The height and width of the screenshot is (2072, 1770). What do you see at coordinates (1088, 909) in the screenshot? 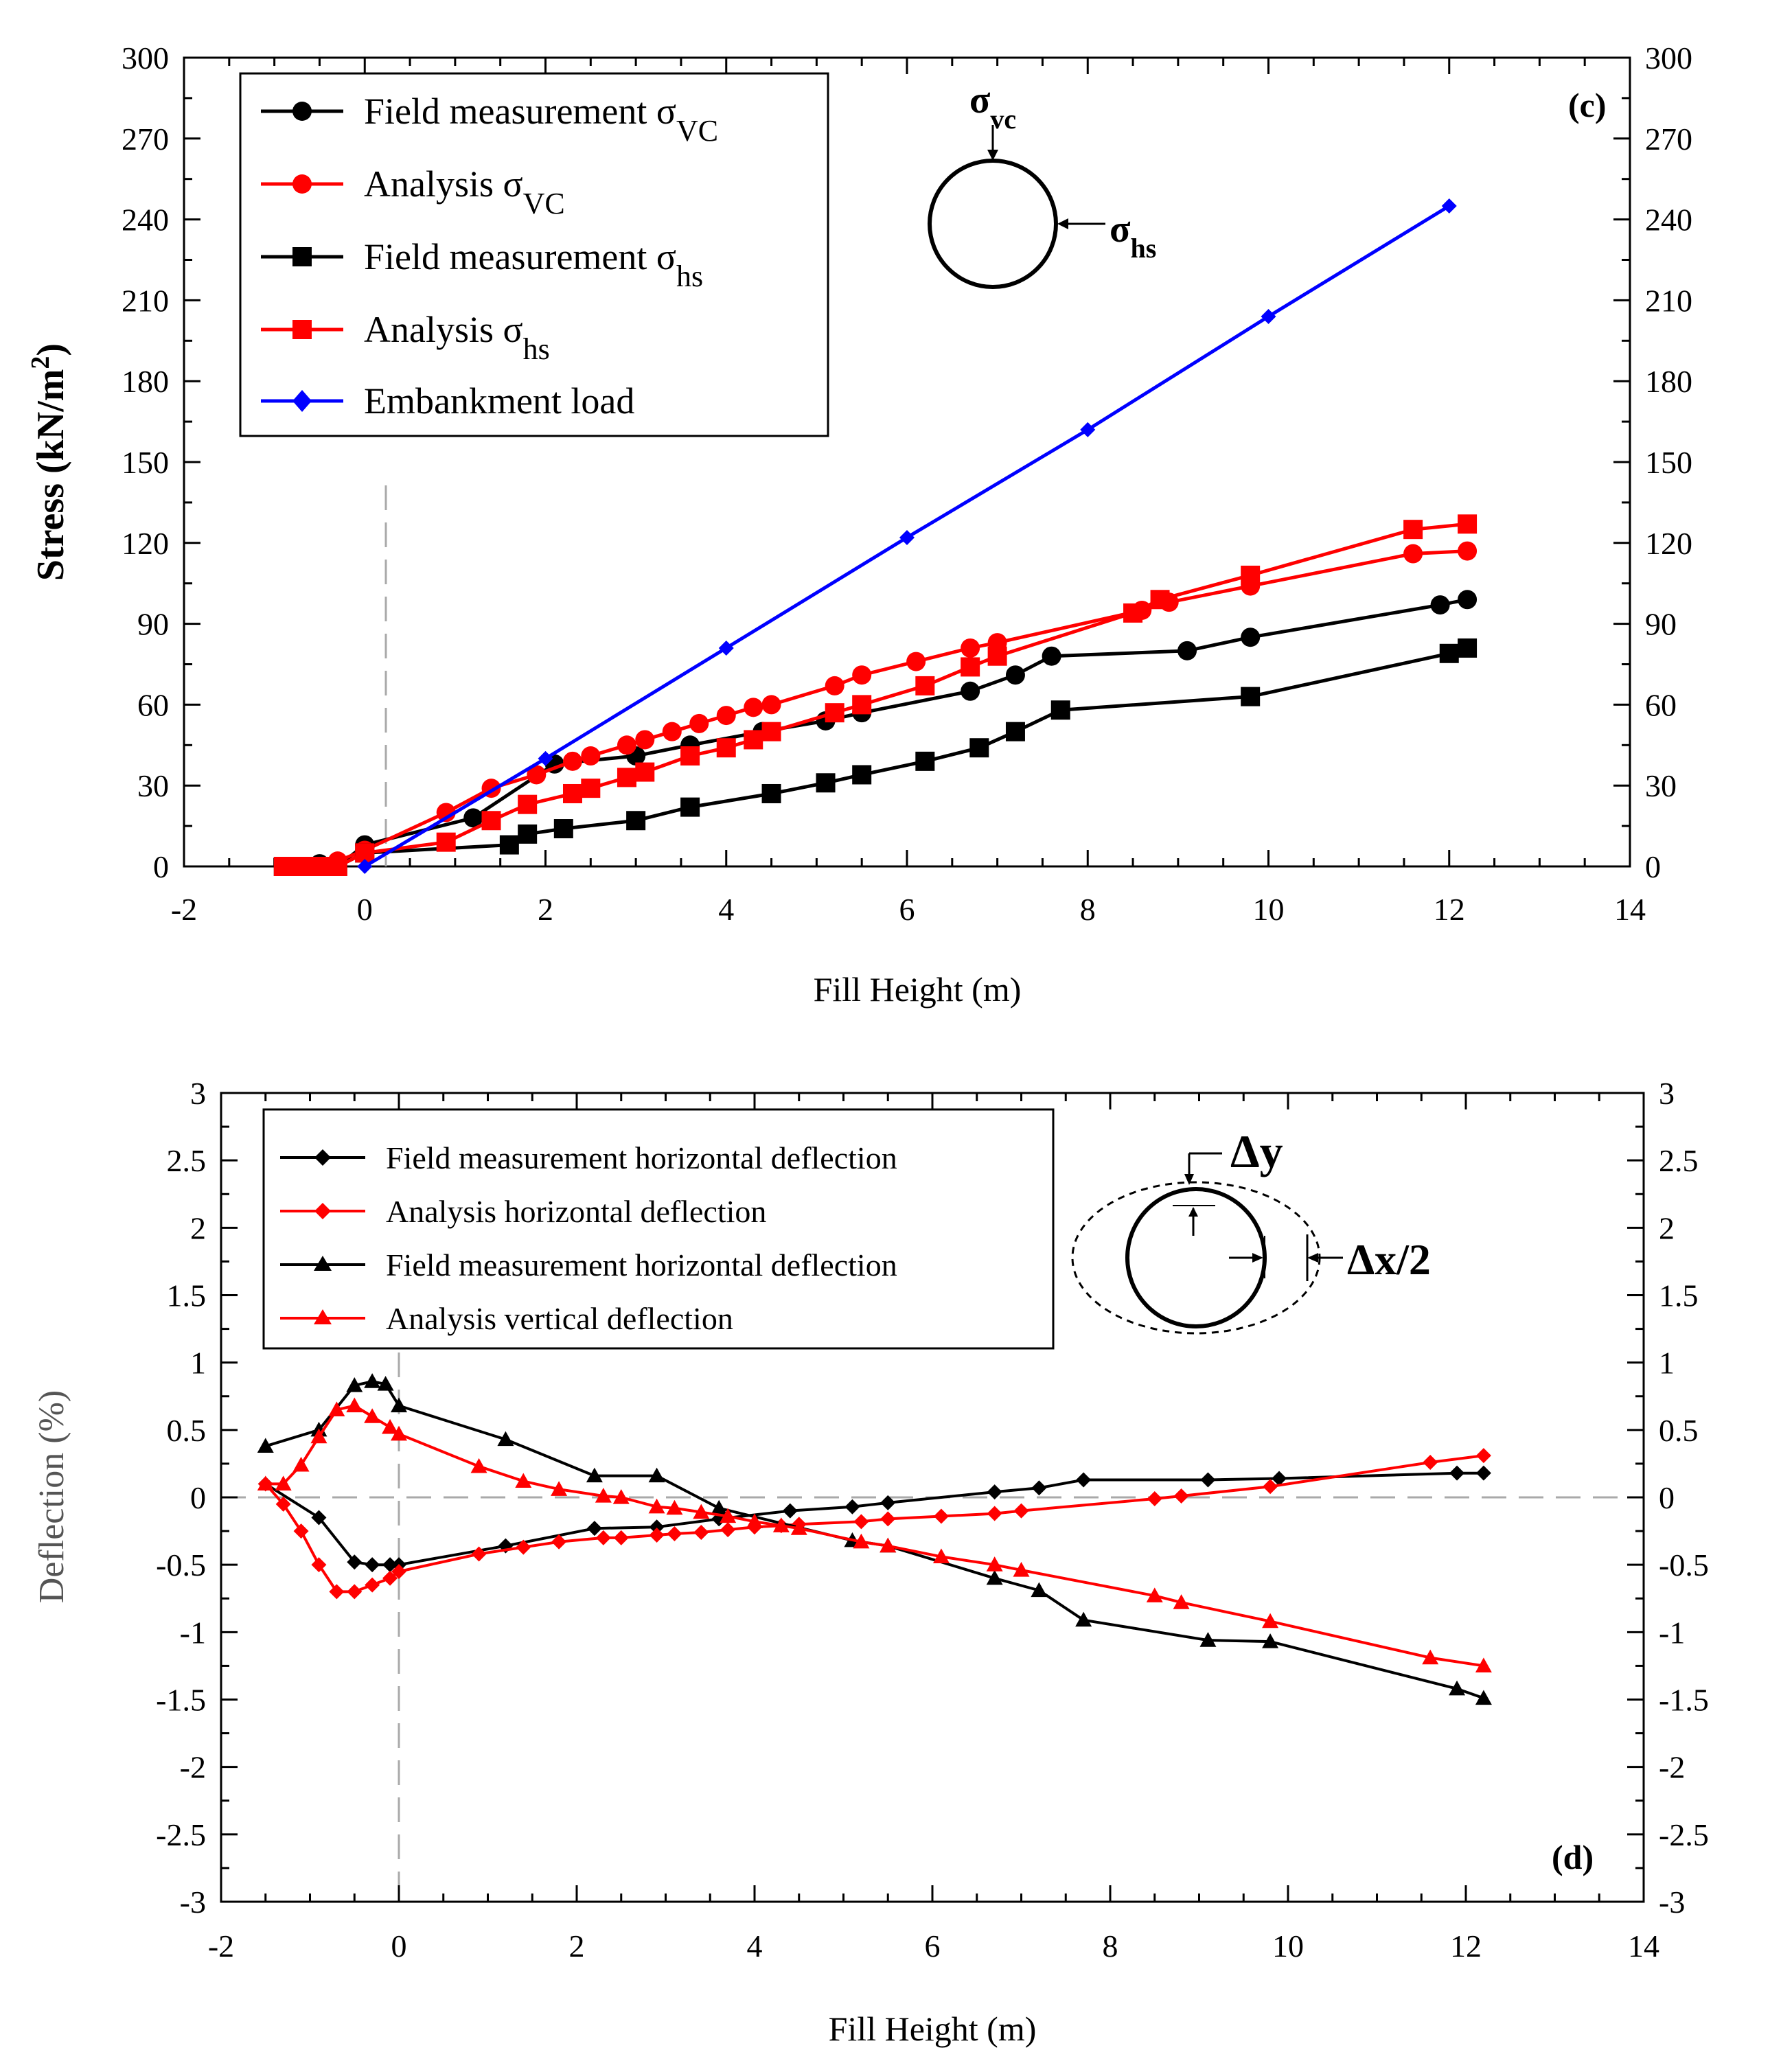
I see `x-tick-label: 8` at bounding box center [1088, 909].